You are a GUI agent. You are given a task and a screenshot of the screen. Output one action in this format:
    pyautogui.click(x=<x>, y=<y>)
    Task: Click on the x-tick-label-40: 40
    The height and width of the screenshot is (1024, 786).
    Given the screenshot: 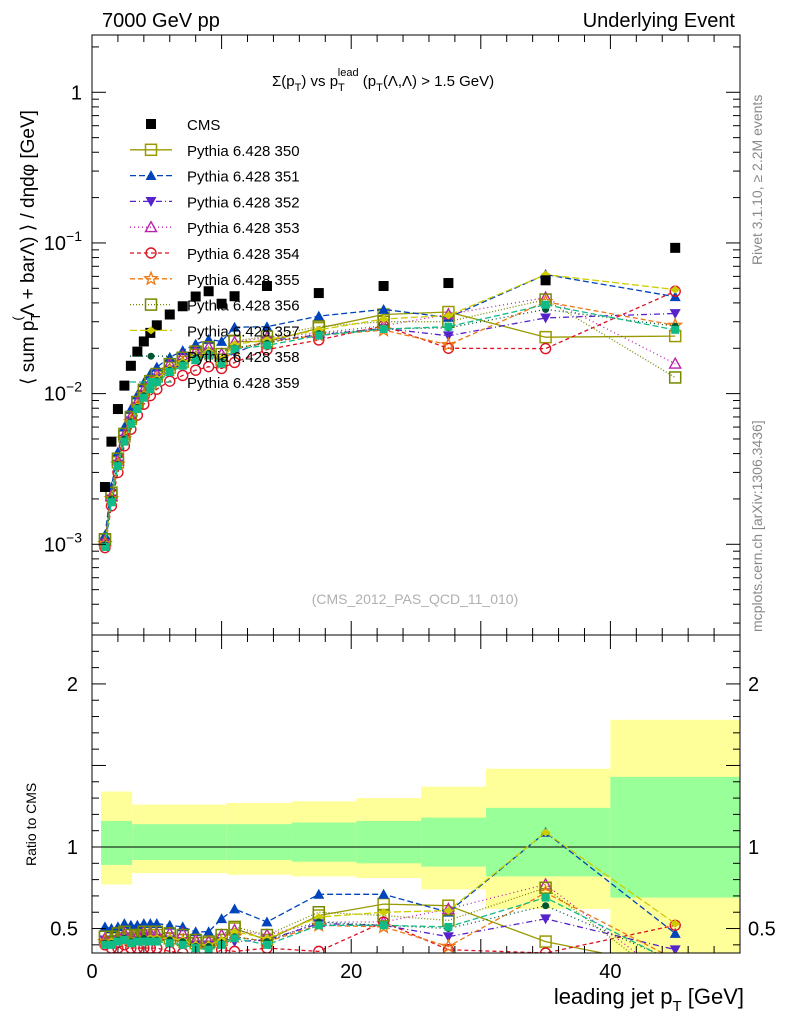 What is the action you would take?
    pyautogui.click(x=610, y=972)
    